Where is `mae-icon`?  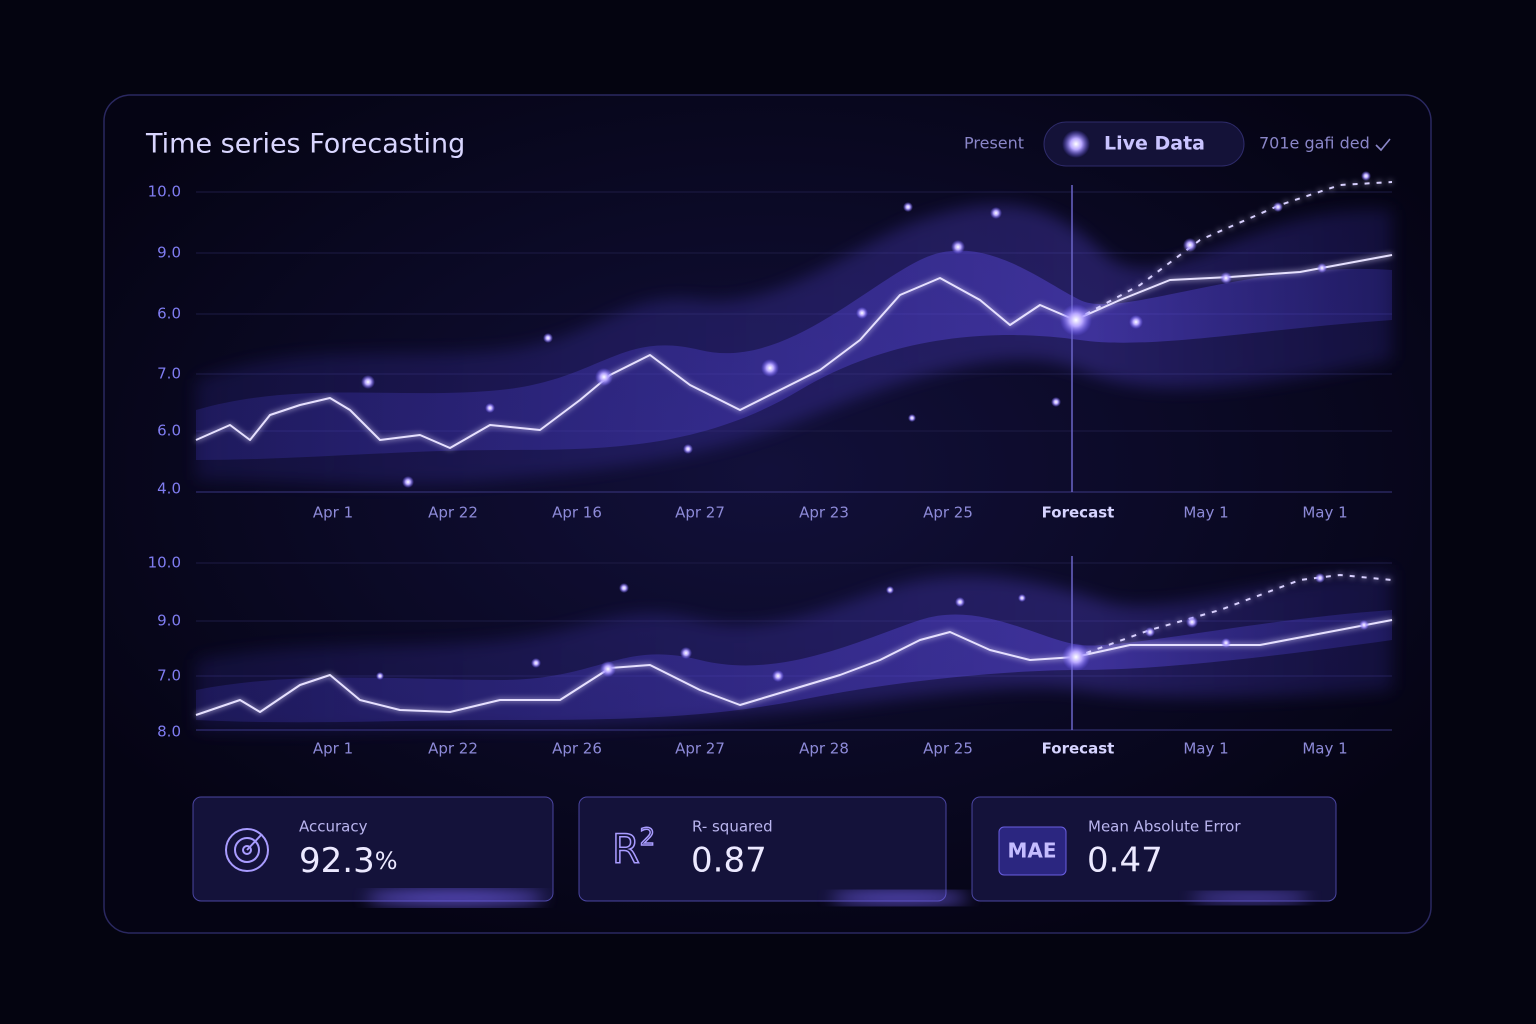
mae-icon is located at coordinates (1032, 851).